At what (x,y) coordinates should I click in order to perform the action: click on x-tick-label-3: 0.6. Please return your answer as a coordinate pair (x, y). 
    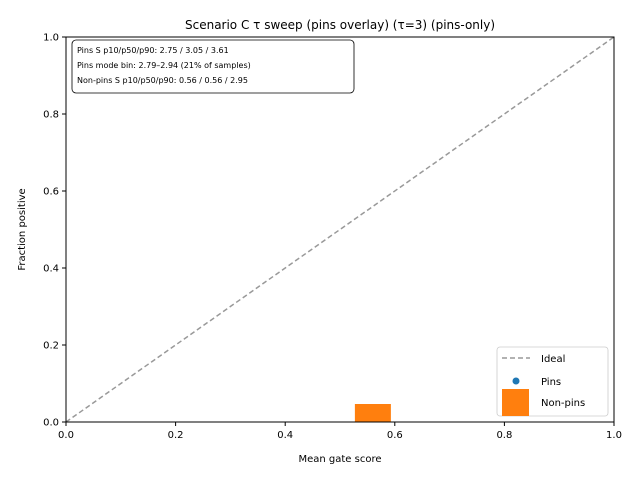
    Looking at the image, I should click on (395, 435).